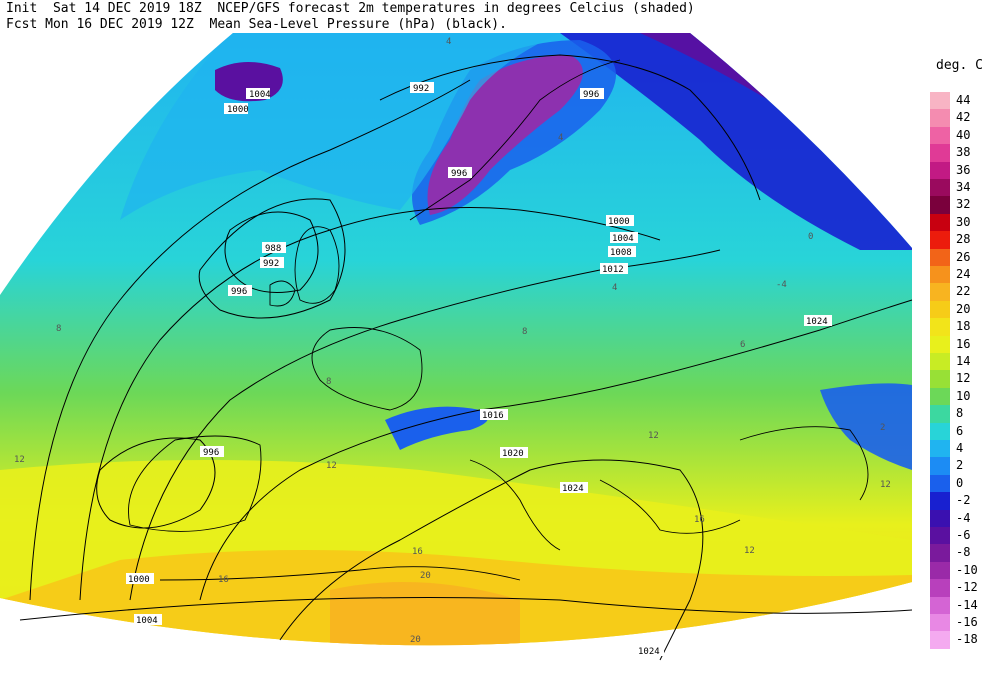 This screenshot has width=1000, height=684. I want to click on legend-label: 24, so click(963, 274).